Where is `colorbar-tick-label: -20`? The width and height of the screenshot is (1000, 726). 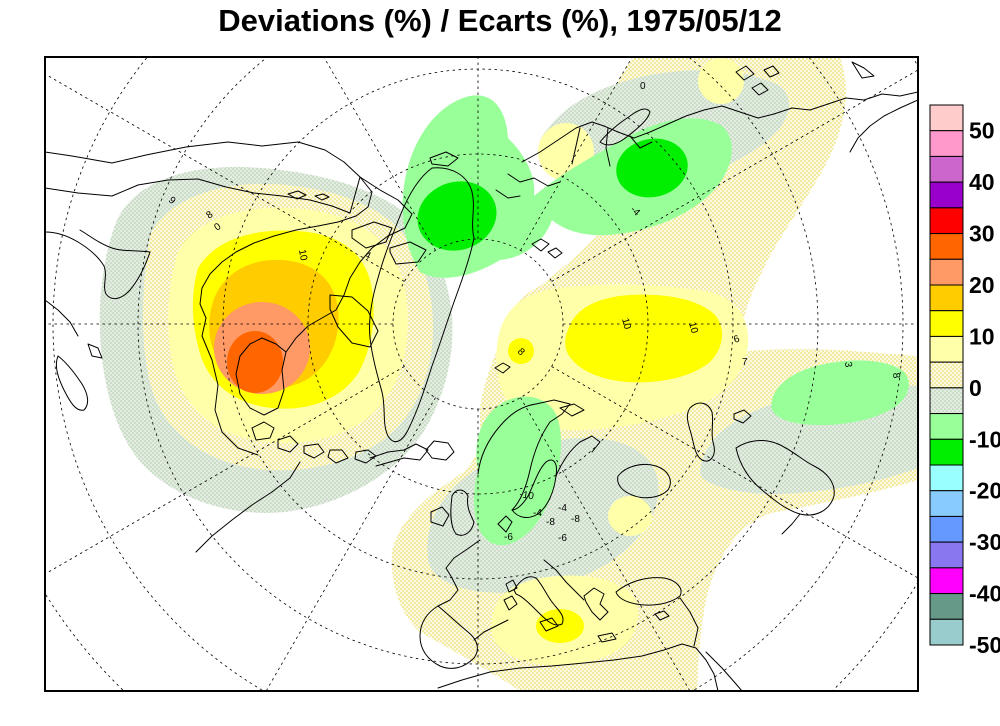 colorbar-tick-label: -20 is located at coordinates (984, 491).